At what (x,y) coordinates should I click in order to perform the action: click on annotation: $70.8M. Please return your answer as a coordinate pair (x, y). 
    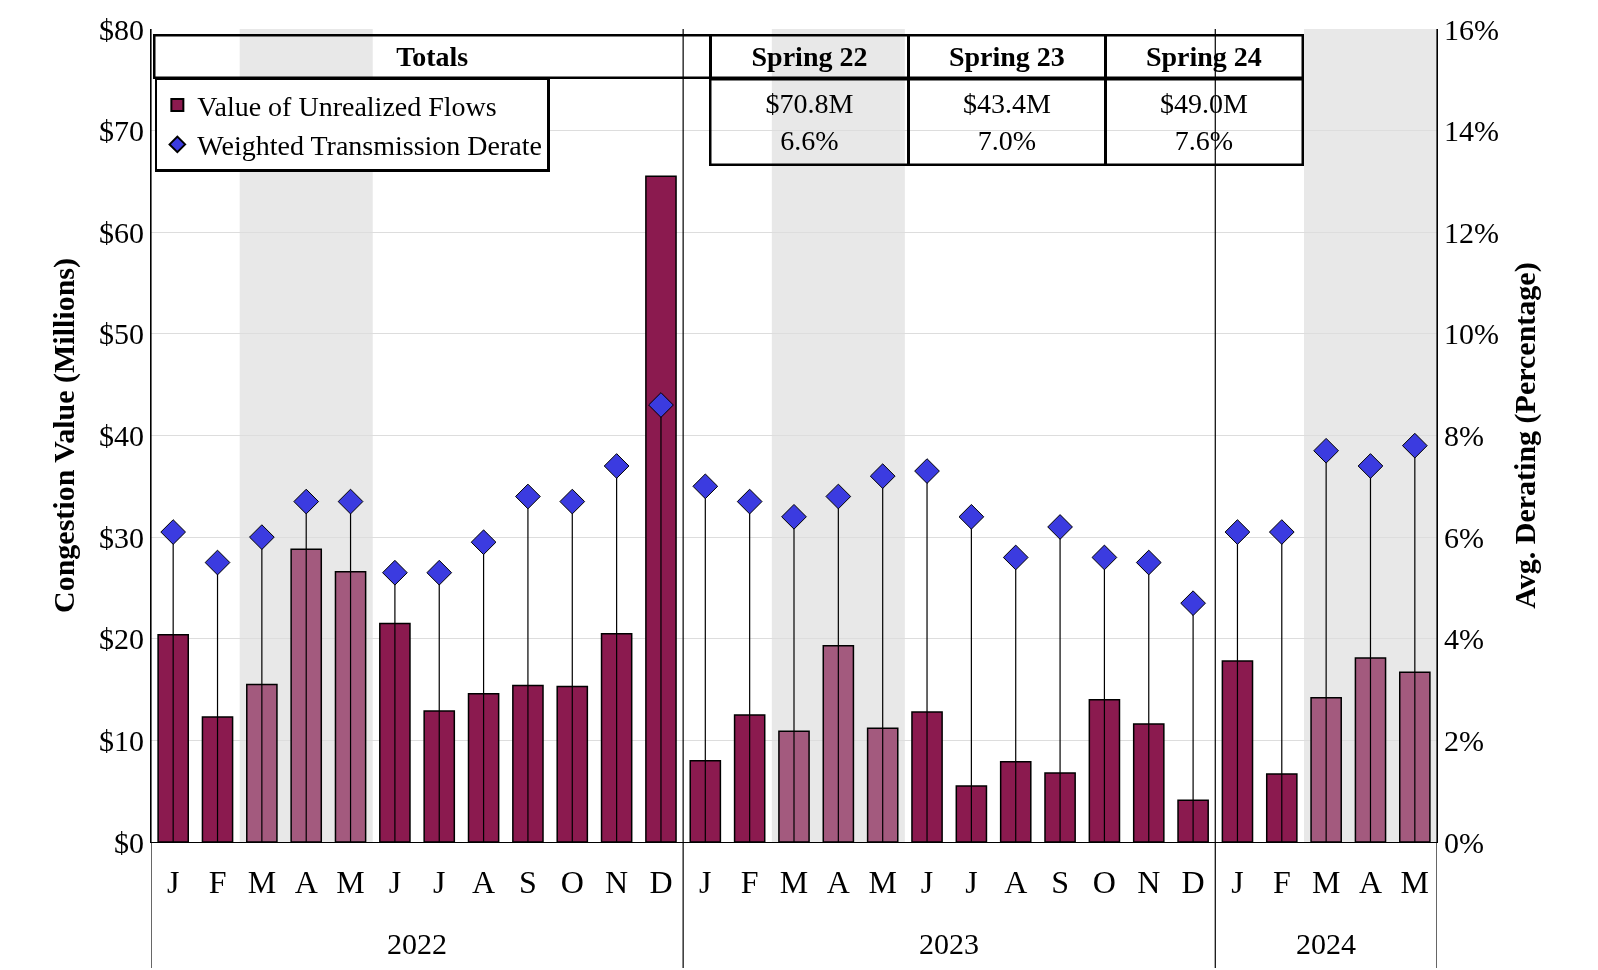
    Looking at the image, I should click on (809, 104).